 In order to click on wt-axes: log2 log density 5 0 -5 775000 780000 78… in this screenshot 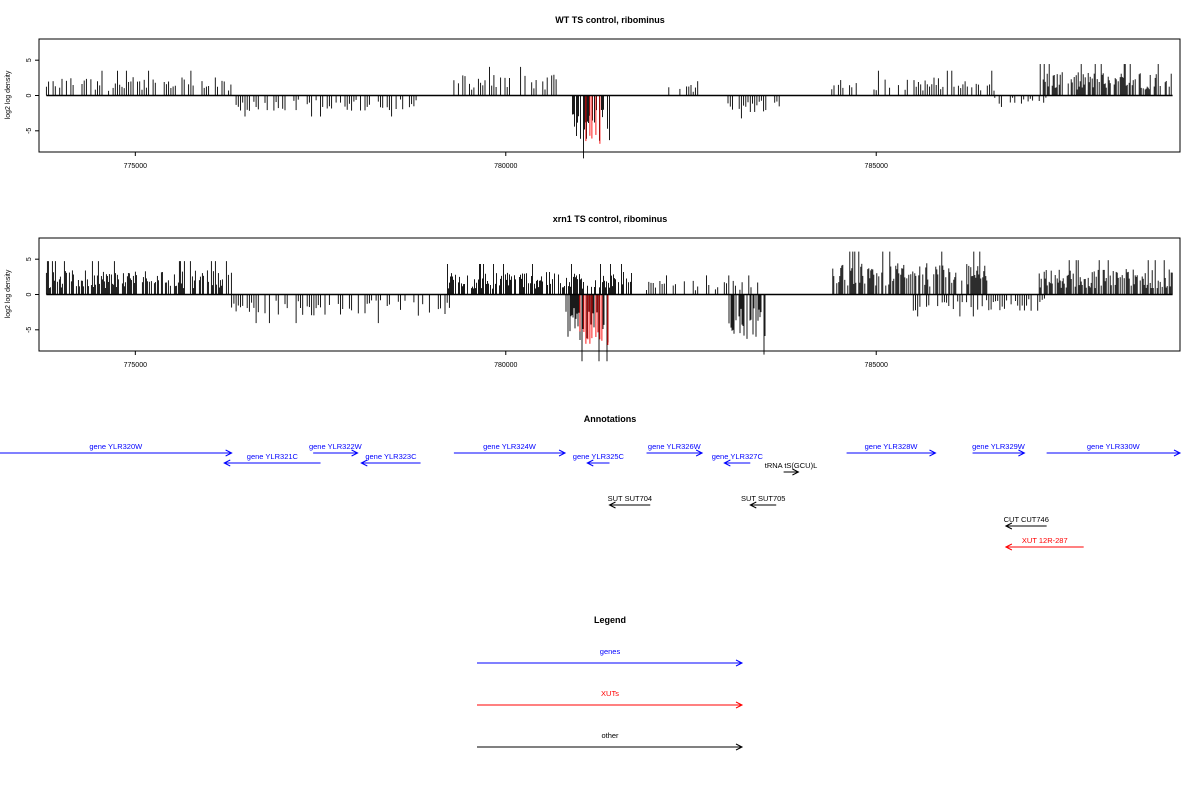, I will do `click(446, 114)`.